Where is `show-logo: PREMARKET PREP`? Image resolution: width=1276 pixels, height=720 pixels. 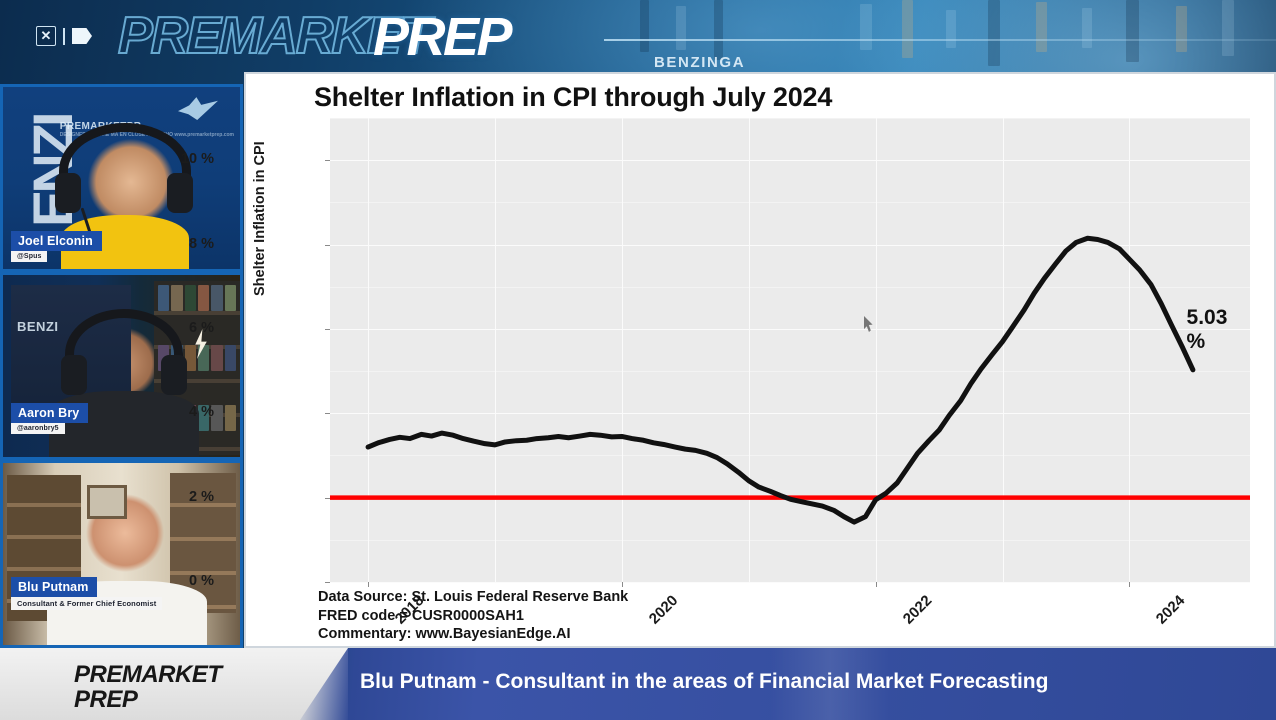 show-logo: PREMARKET PREP is located at coordinates (352, 36).